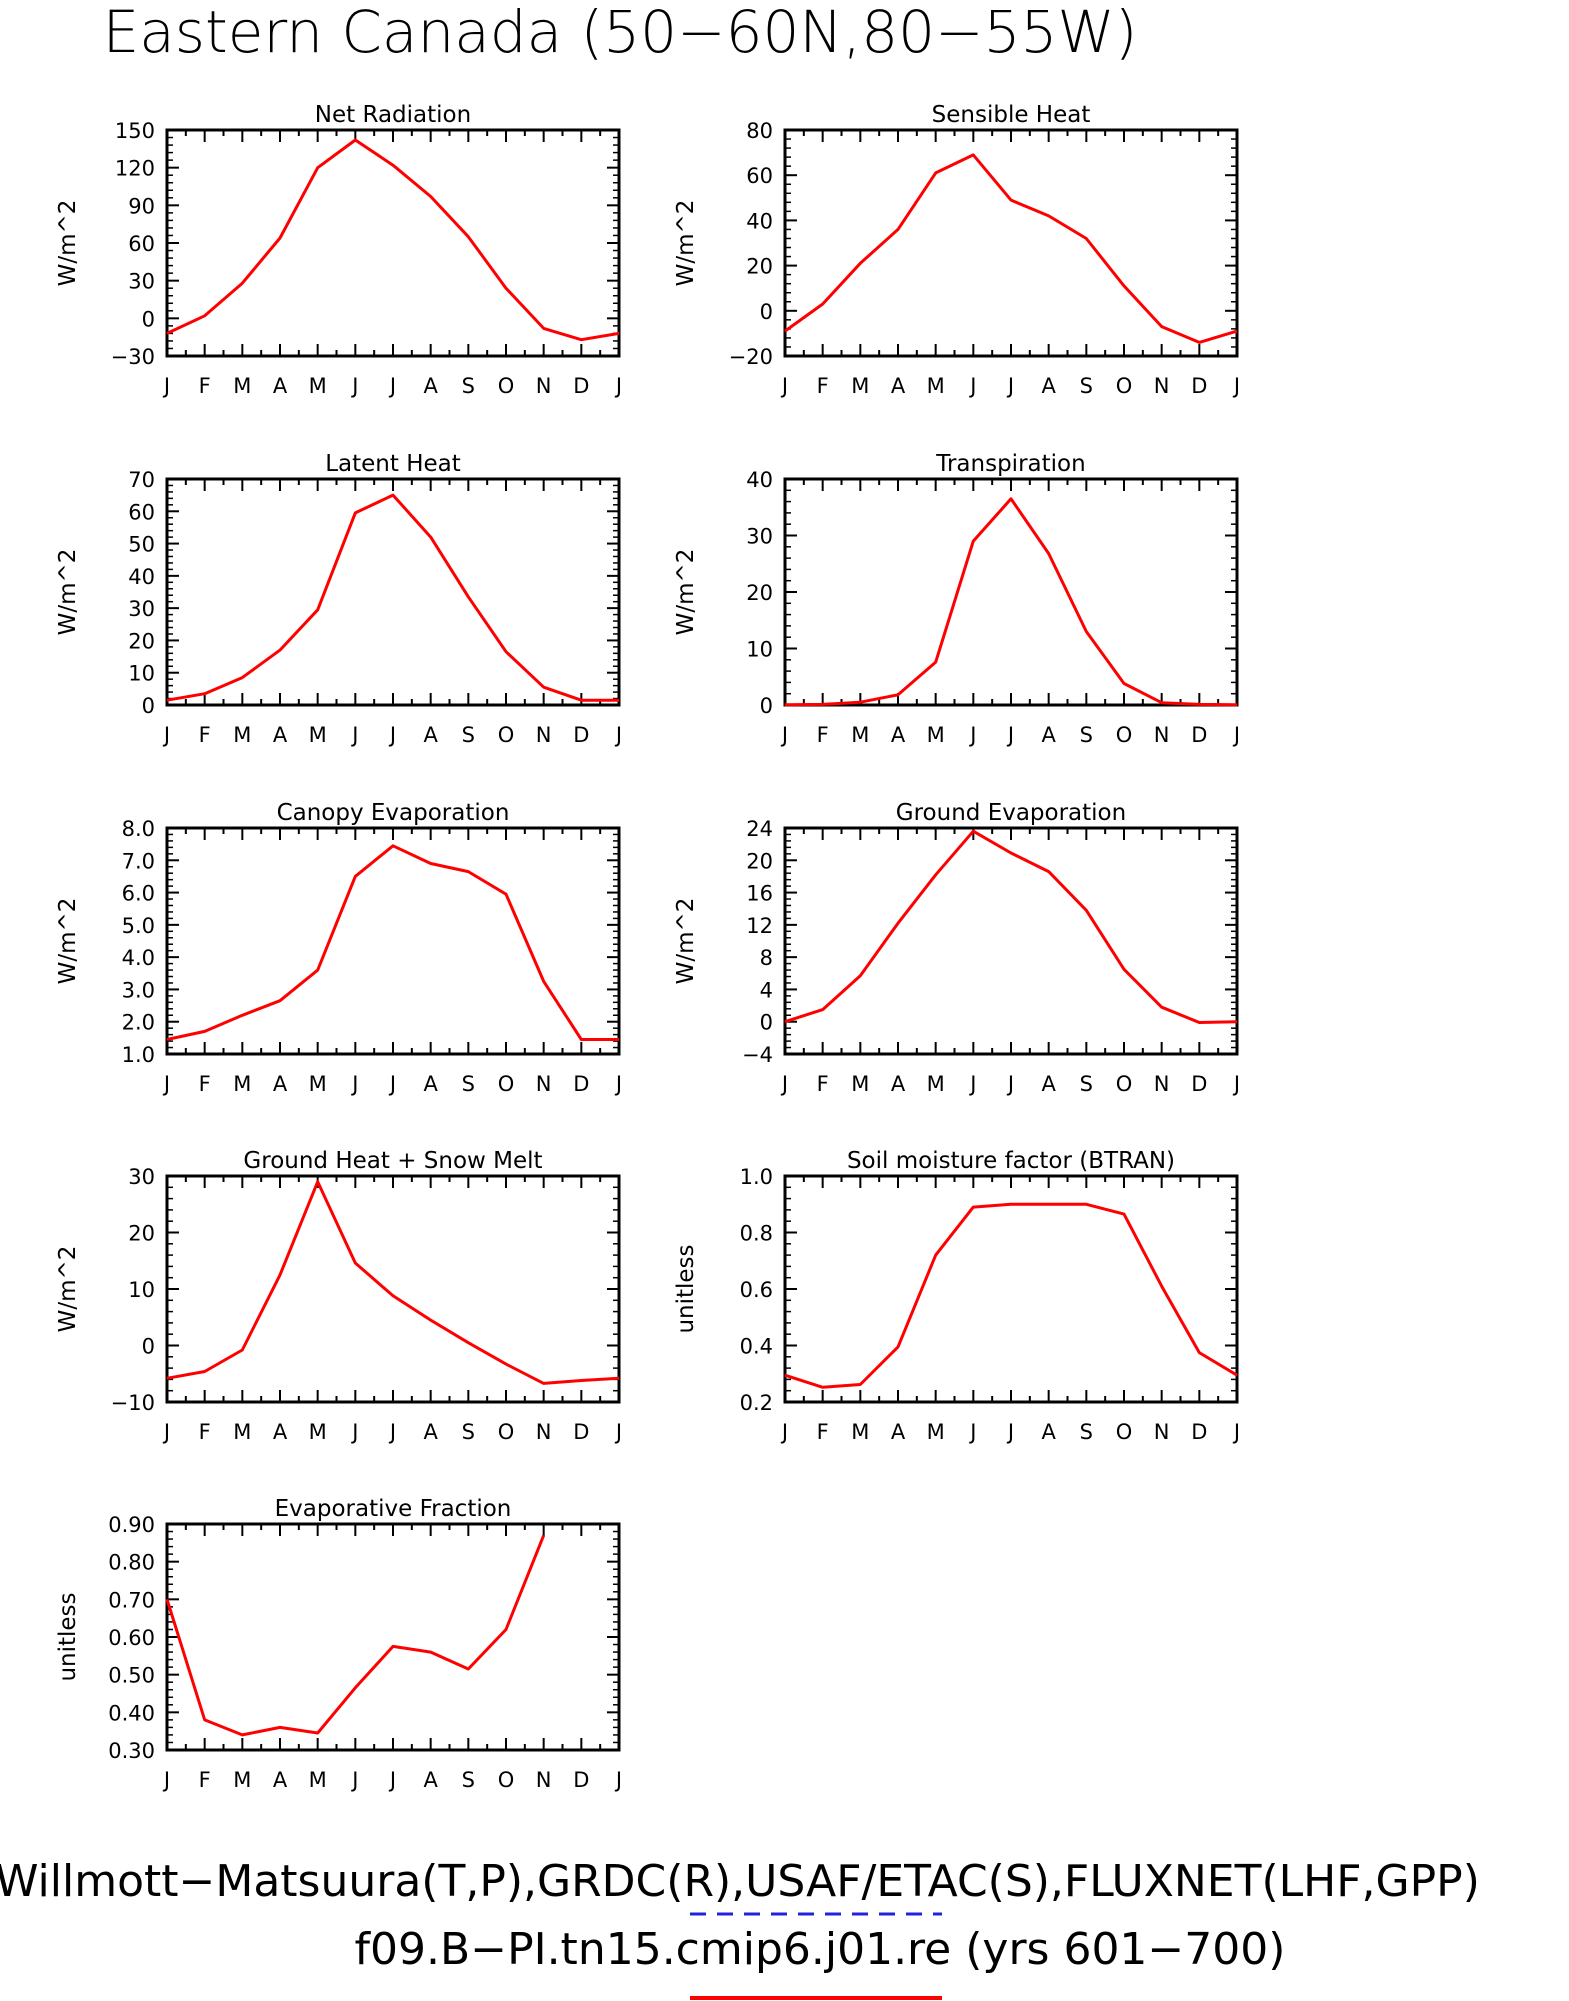 This screenshot has width=1569, height=2001. Describe the element at coordinates (138, 1023) in the screenshot. I see `y-tick-label: 2.0` at that location.